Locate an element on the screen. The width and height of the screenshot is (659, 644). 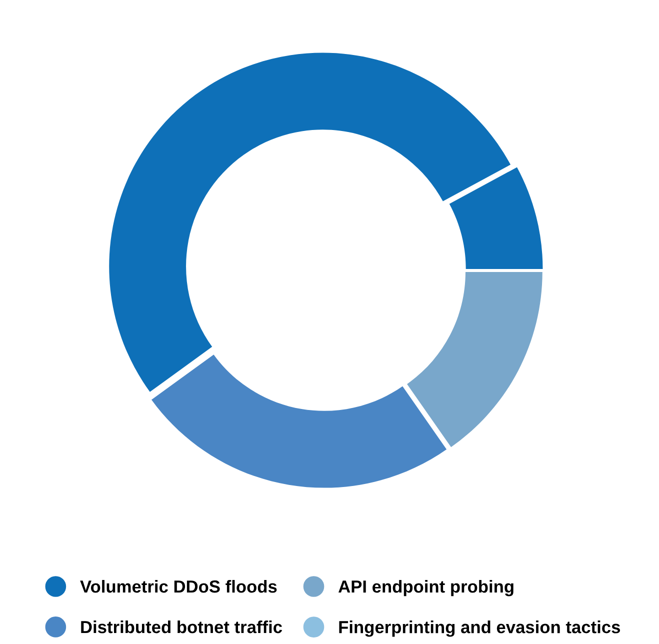
legend-label: Fingerprinting and evasion tactics is located at coordinates (479, 628).